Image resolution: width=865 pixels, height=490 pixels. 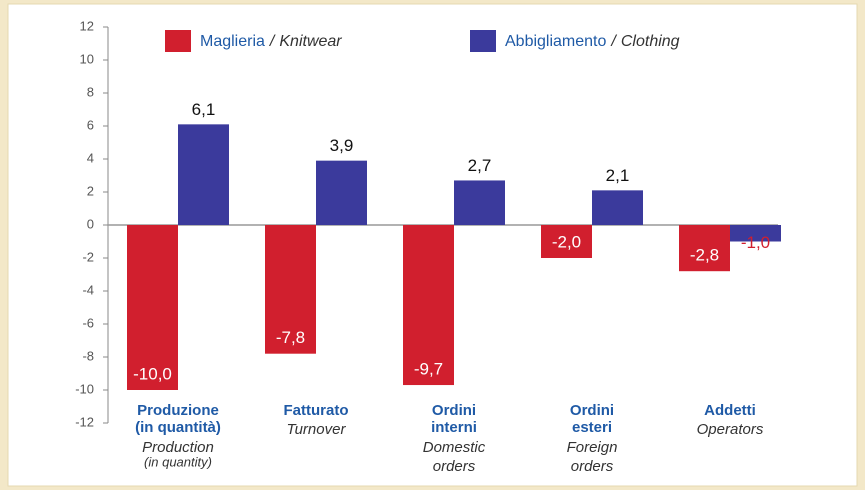 I want to click on y-tick-label: 10, so click(x=87, y=58).